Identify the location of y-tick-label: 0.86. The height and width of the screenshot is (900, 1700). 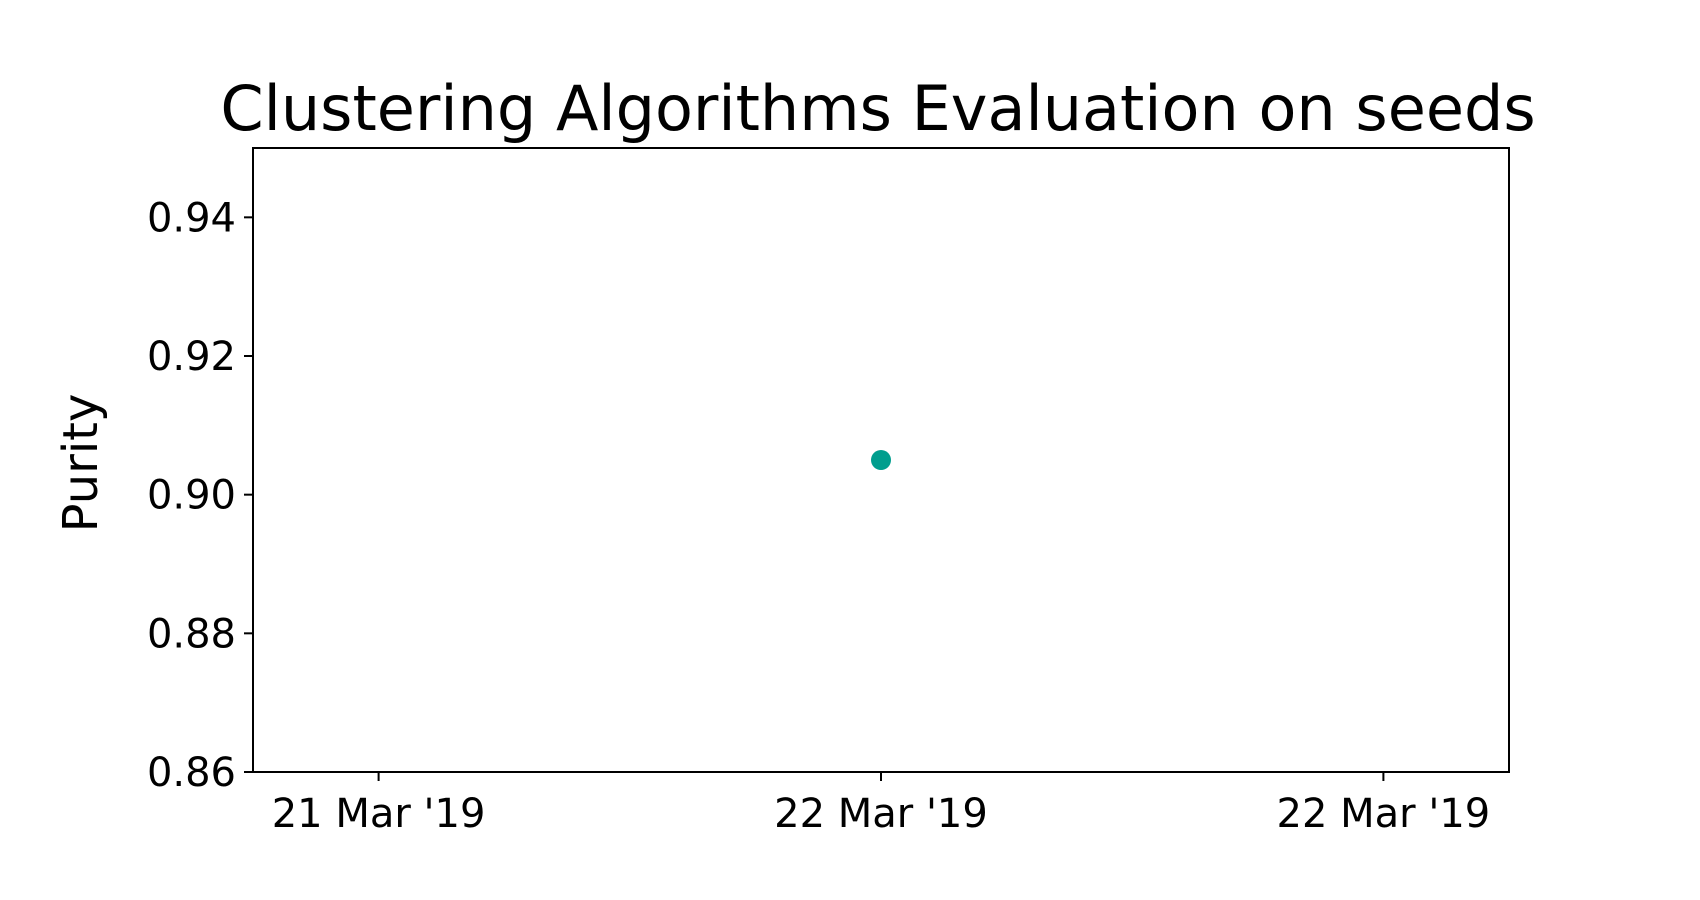
(191, 773).